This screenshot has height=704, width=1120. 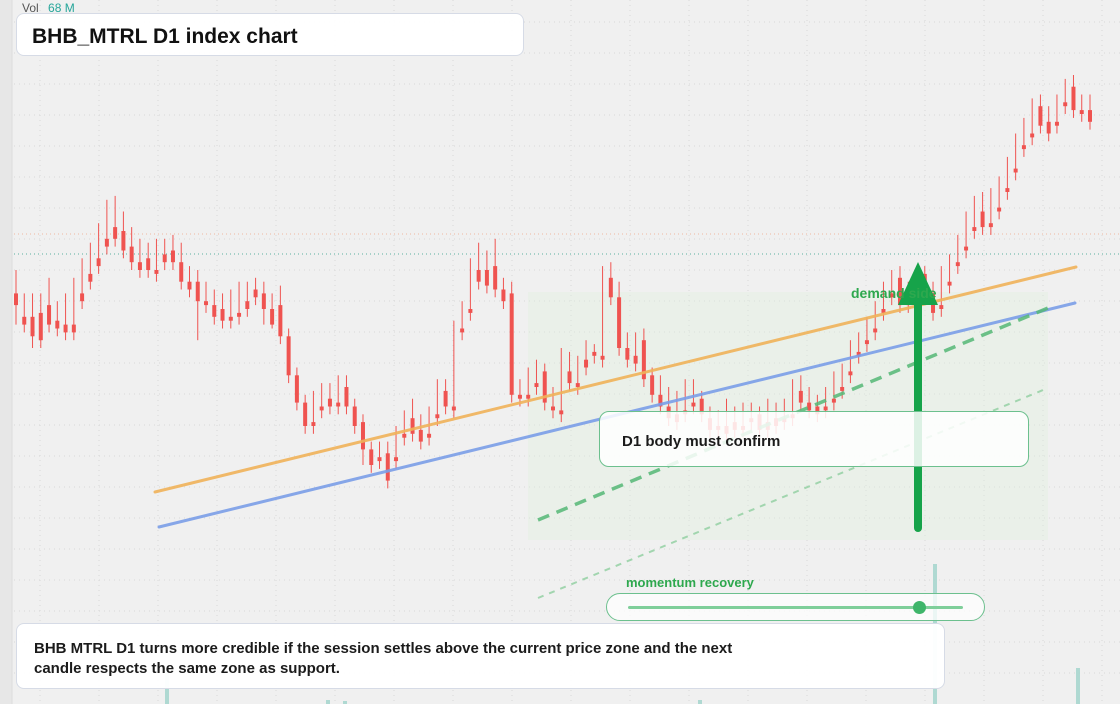 I want to click on title-box: BHB_MTRL D1 index chart, so click(x=270, y=34).